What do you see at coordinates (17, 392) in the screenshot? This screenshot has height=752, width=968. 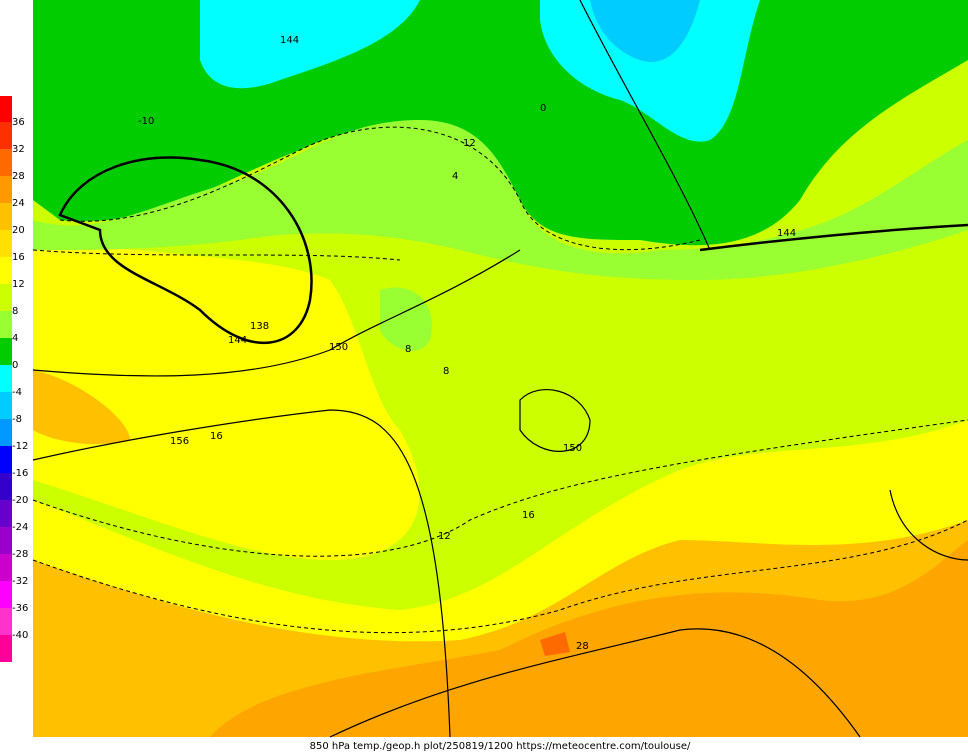 I see `colorbar-label: -4` at bounding box center [17, 392].